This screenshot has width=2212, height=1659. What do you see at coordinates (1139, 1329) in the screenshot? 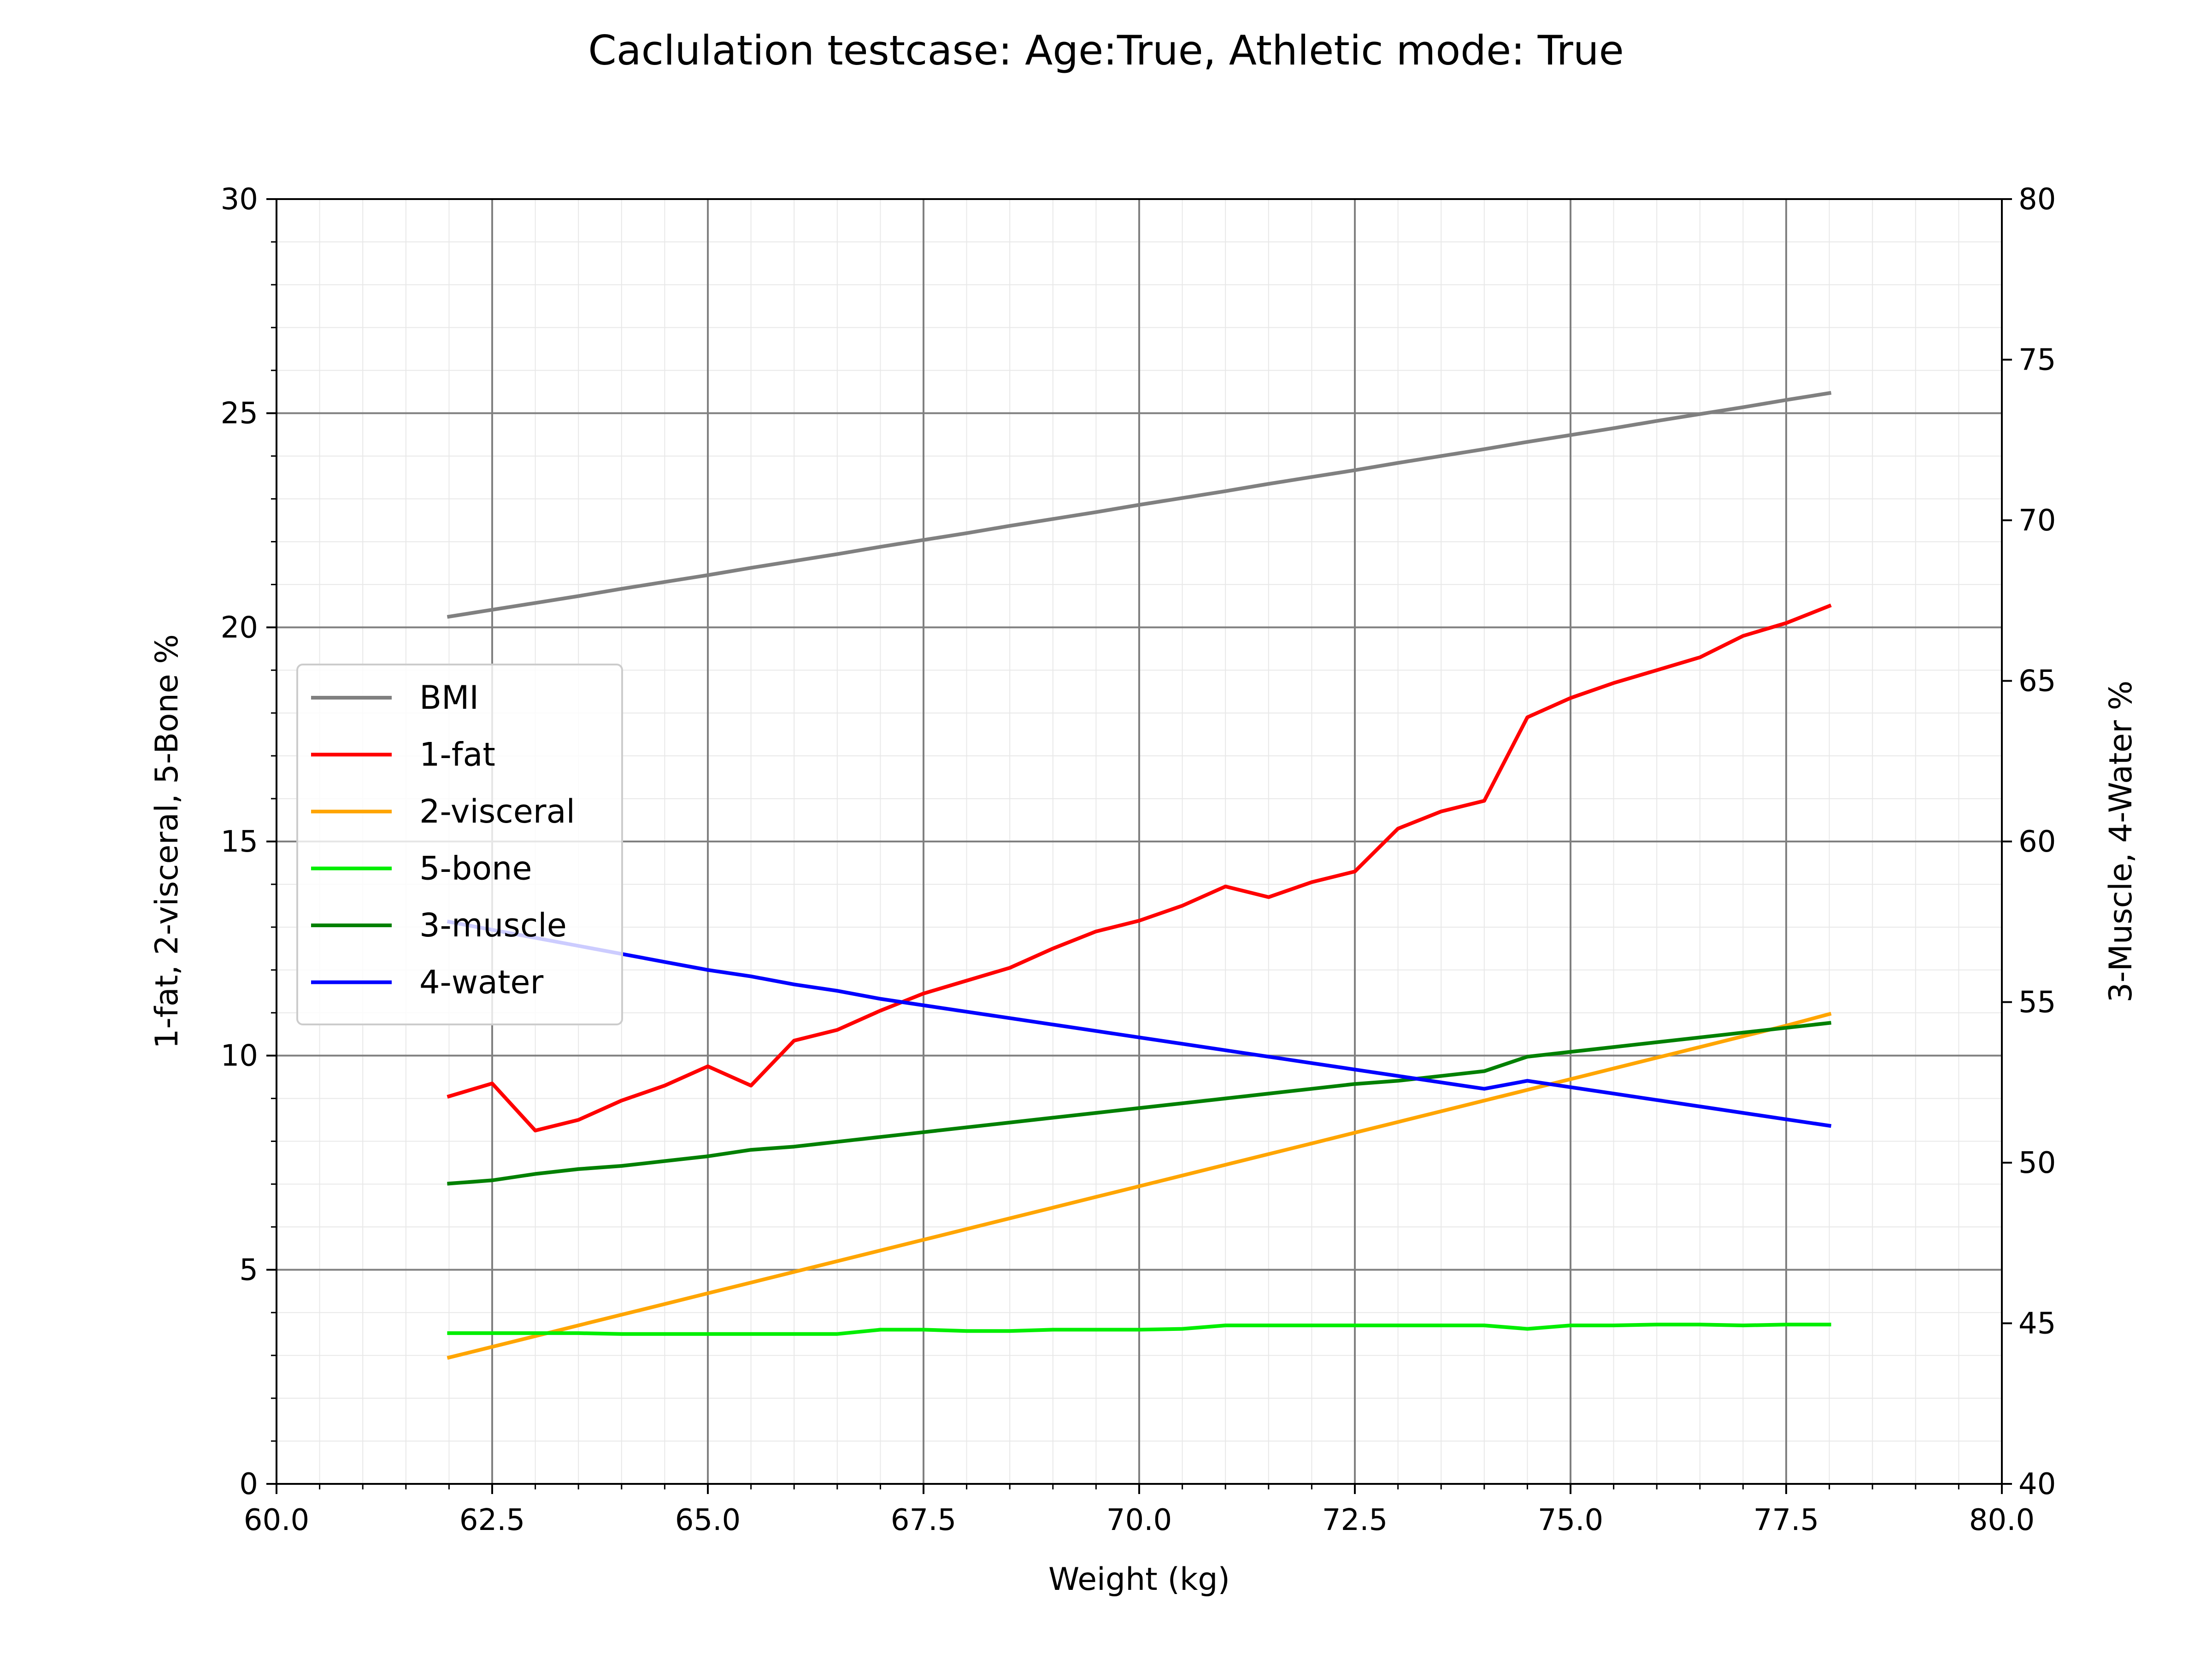
I see `series-line-5-bone` at bounding box center [1139, 1329].